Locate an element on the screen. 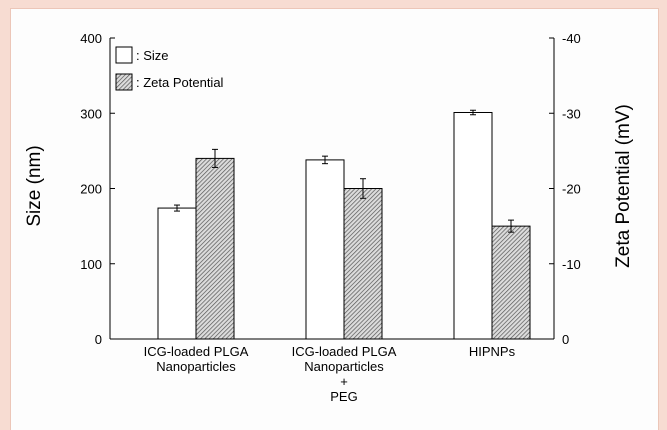 This screenshot has height=430, width=667. x-category-label-line: + is located at coordinates (344, 381).